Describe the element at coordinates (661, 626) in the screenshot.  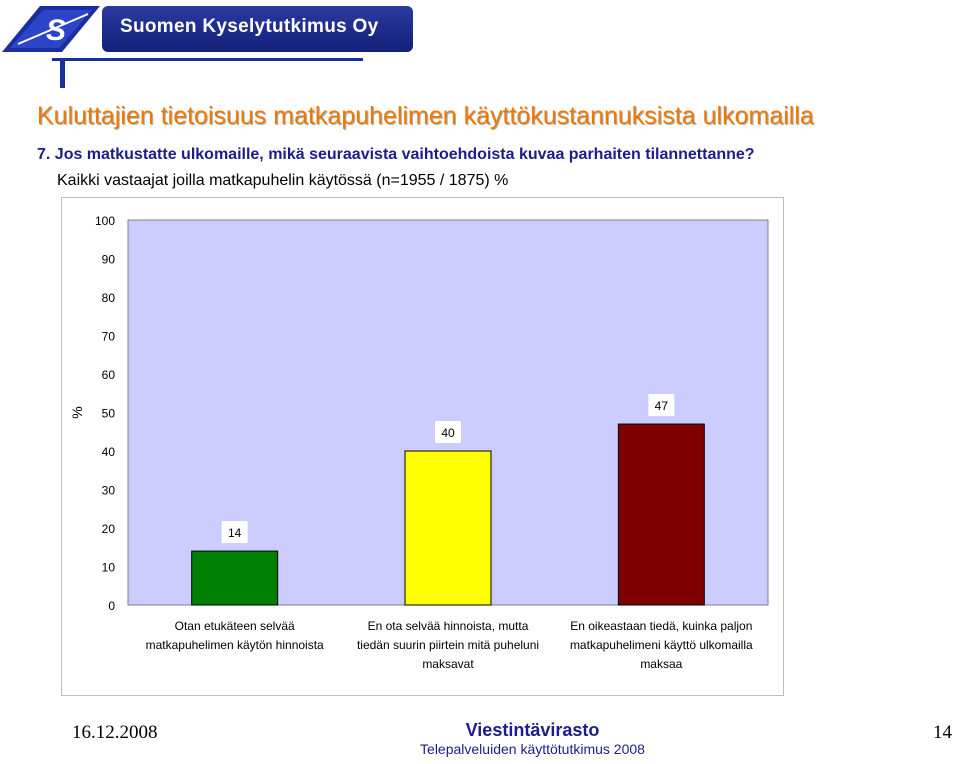
I see `category-label: En oikeastaan tiedä, kuinka paljon` at that location.